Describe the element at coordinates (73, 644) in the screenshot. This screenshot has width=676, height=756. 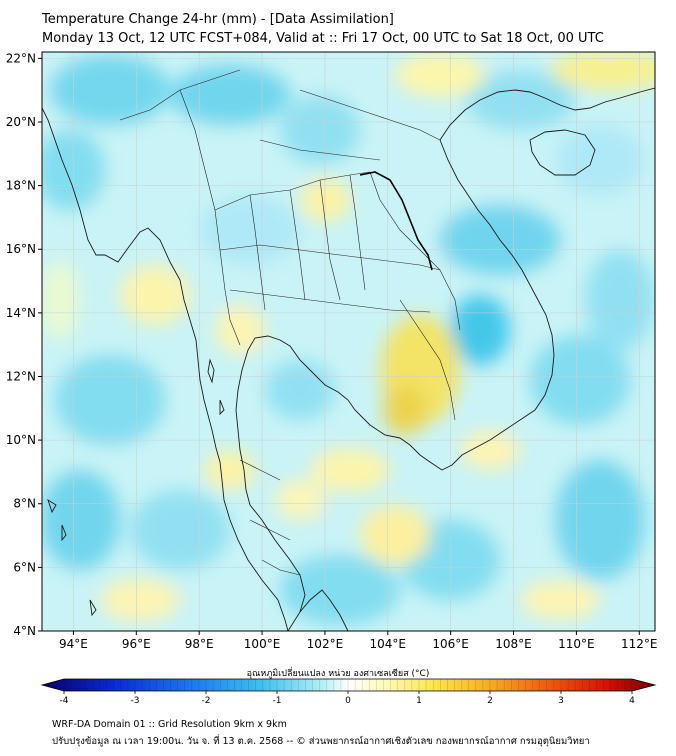
I see `lon-tick-label: 94°E` at that location.